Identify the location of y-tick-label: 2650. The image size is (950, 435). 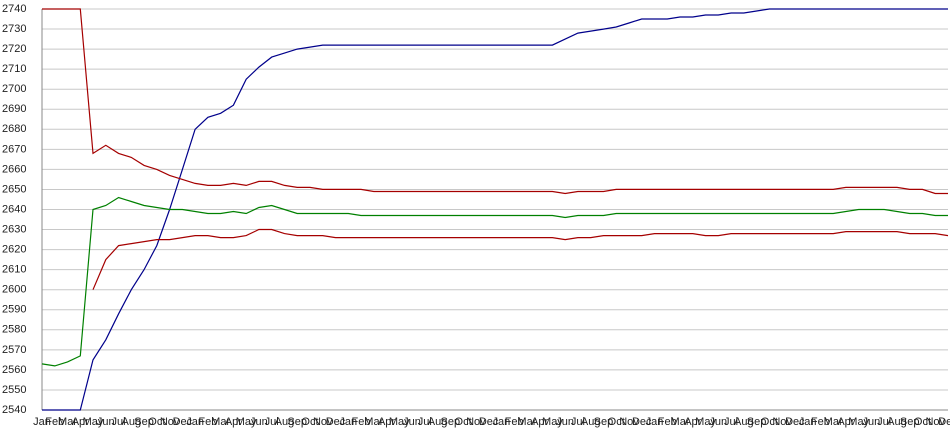
(14, 189).